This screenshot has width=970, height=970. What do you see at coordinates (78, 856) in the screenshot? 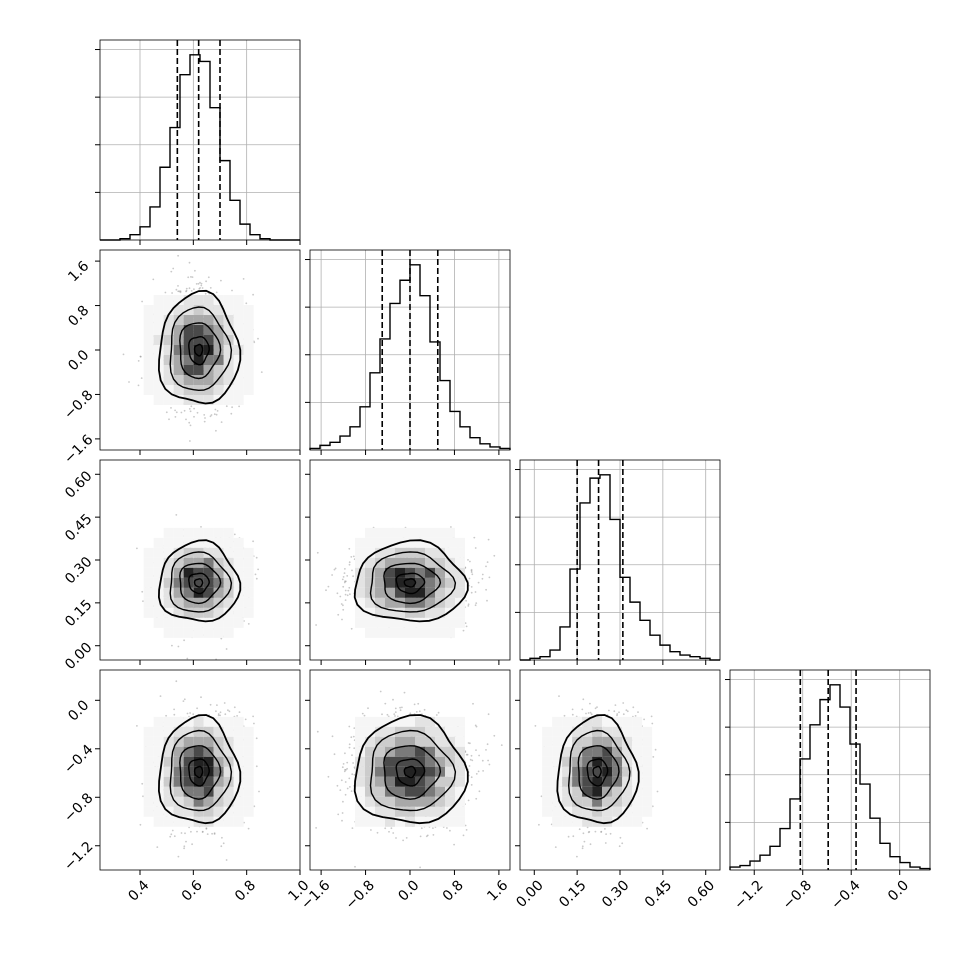
I see `y-tick-label: −1.2` at bounding box center [78, 856].